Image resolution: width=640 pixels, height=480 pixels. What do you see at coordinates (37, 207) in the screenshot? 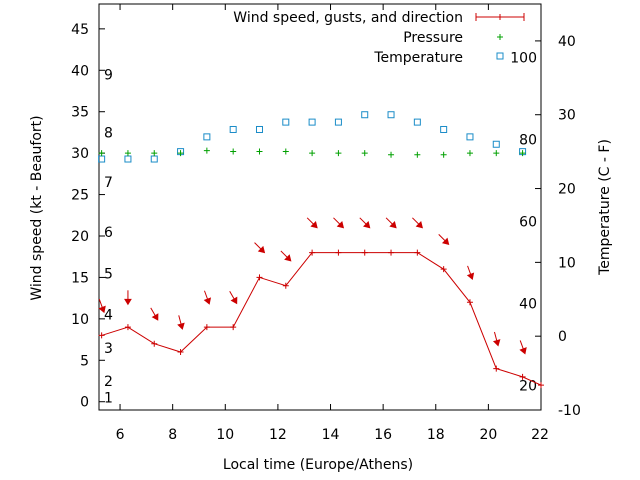
I see `y-axis-label-left: Wind speed (kt - Beaufort)` at bounding box center [37, 207].